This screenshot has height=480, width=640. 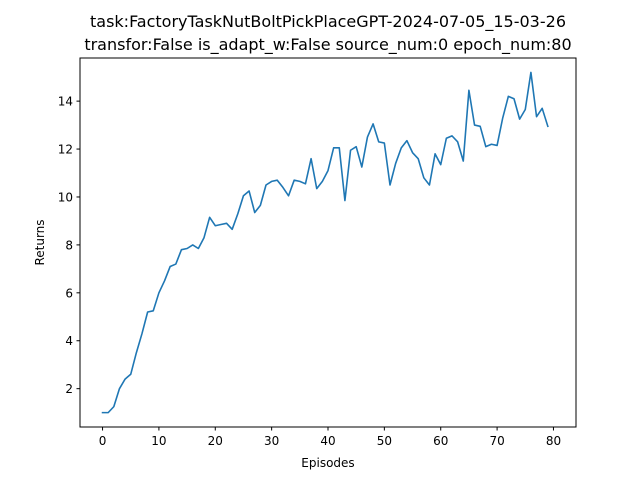 What do you see at coordinates (69, 389) in the screenshot?
I see `y-tick-label: 2` at bounding box center [69, 389].